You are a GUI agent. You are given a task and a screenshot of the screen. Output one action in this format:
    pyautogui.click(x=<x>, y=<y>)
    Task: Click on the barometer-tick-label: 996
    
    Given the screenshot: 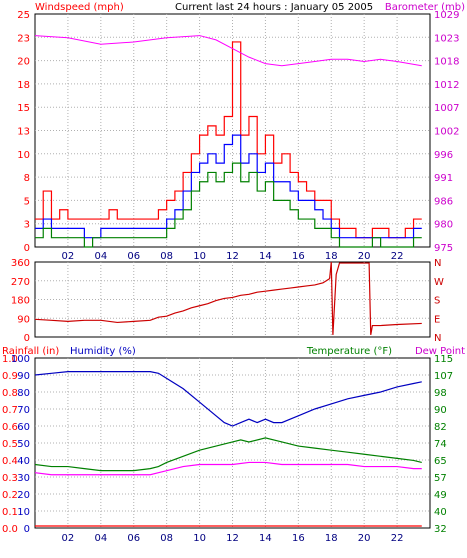 What is the action you would take?
    pyautogui.click(x=443, y=155)
    